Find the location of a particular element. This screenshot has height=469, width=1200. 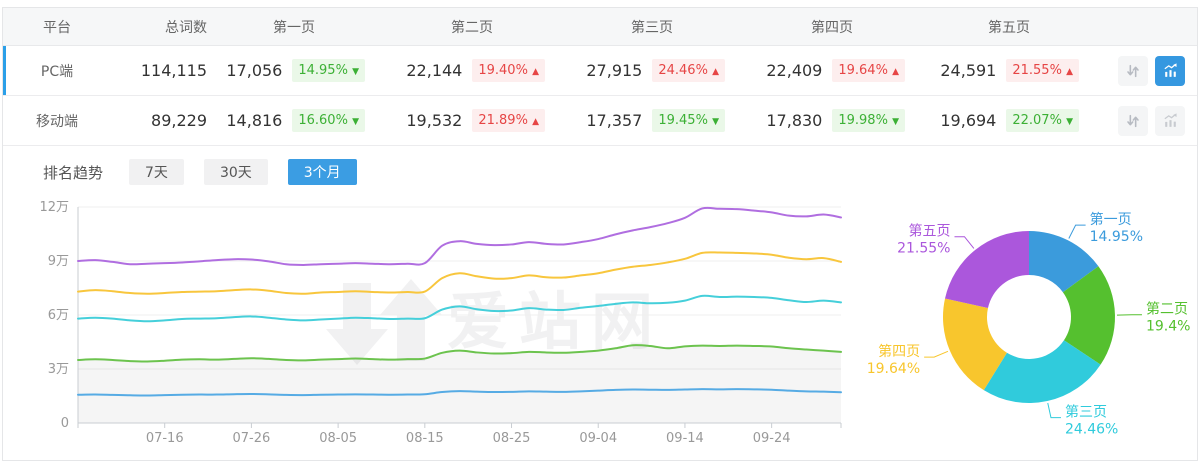

col-header-total: 总词数 is located at coordinates (186, 27).